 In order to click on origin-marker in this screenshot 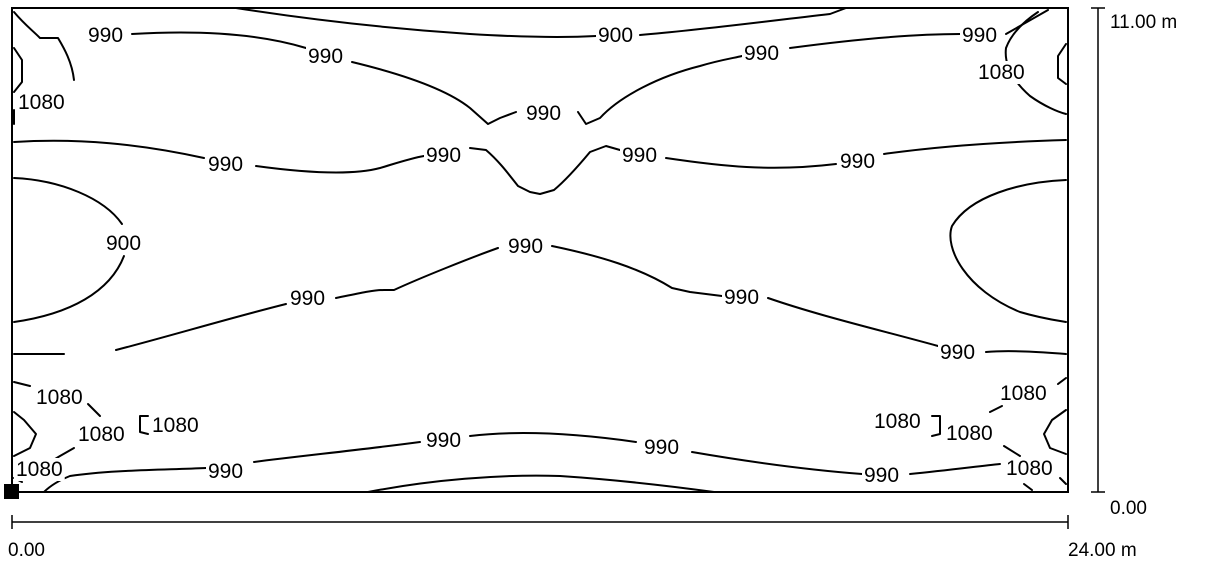, I will do `click(11, 491)`.